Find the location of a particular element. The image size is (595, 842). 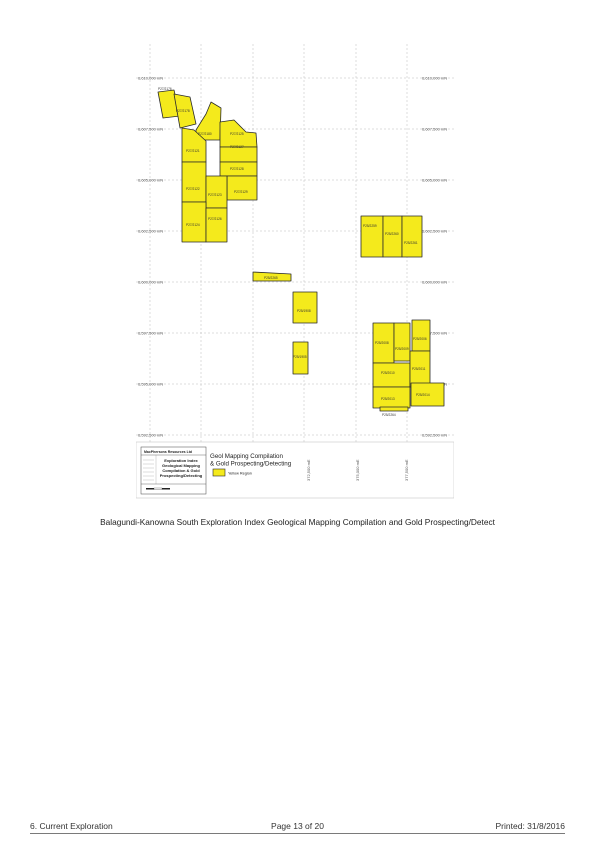

tenement-p25-2010 is located at coordinates (391, 375).